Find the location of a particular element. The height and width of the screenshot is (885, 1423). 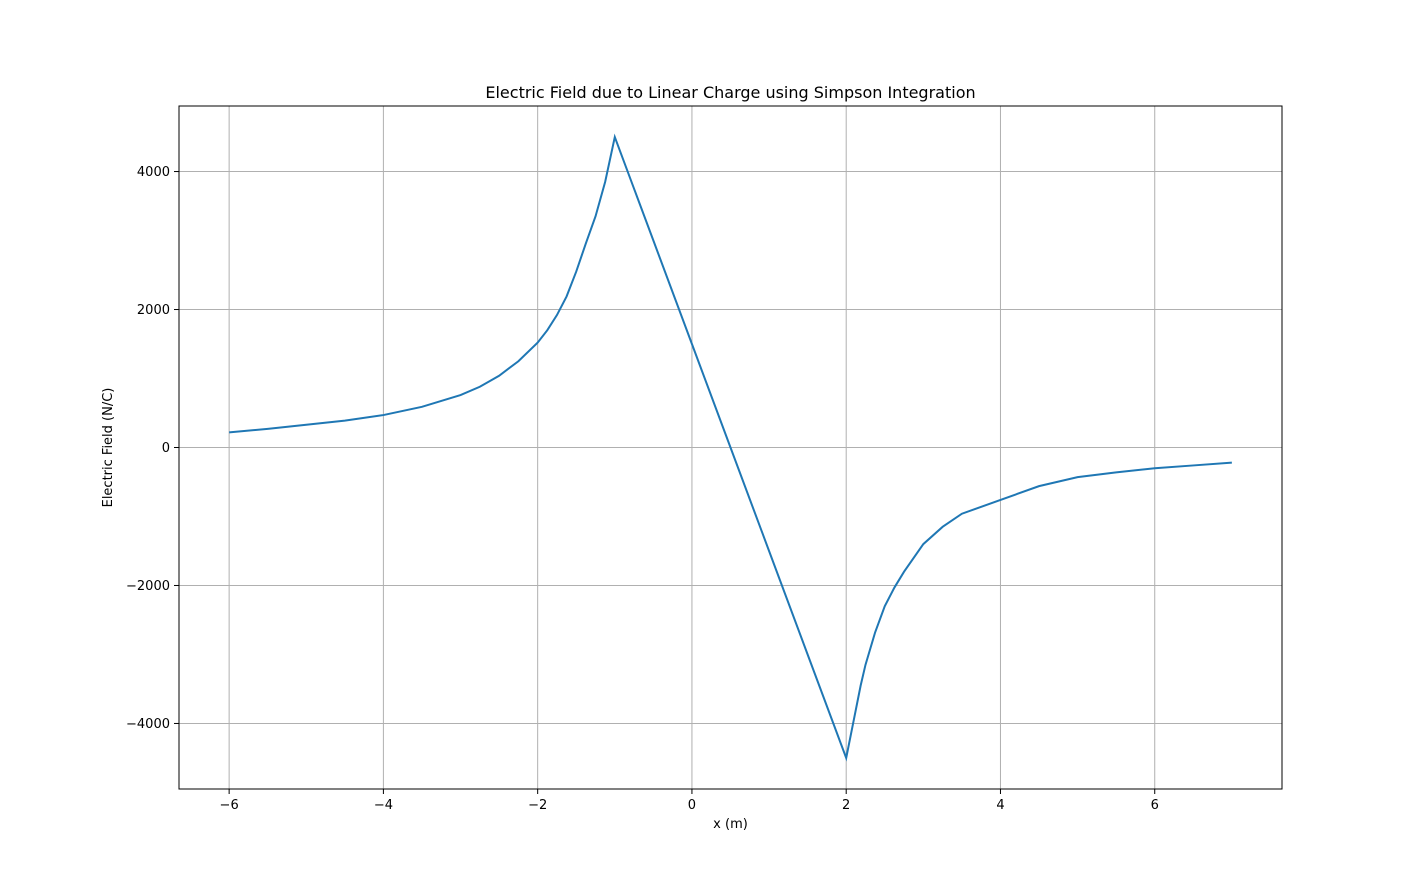

x-tick-label: 4 is located at coordinates (1000, 805).